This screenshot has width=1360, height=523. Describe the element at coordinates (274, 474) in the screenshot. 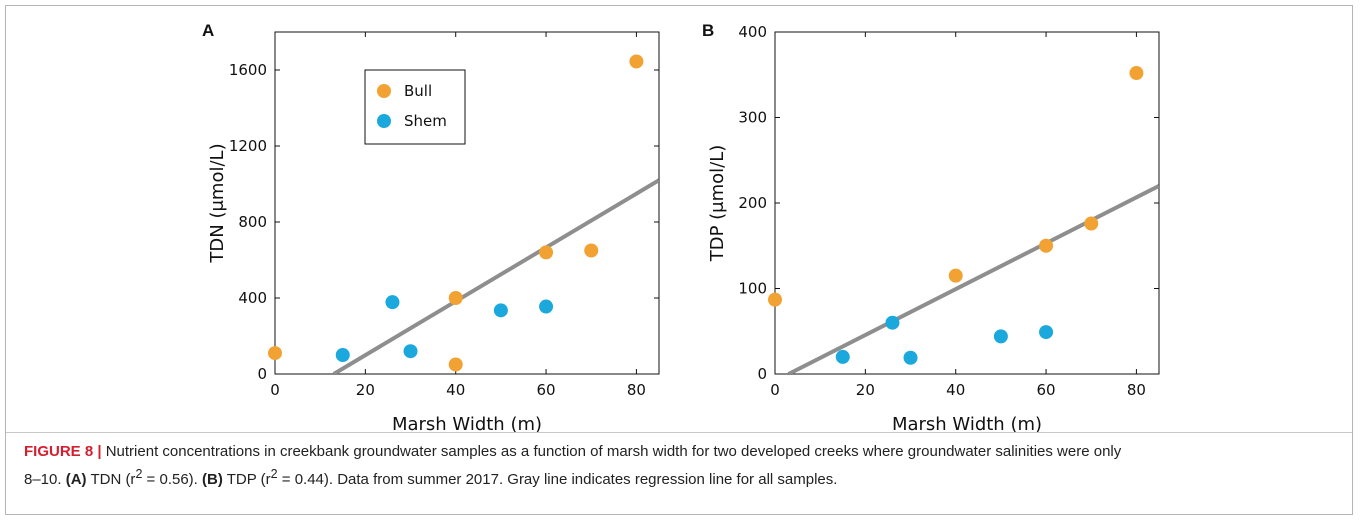

I see `caption-sup-b: 2` at that location.